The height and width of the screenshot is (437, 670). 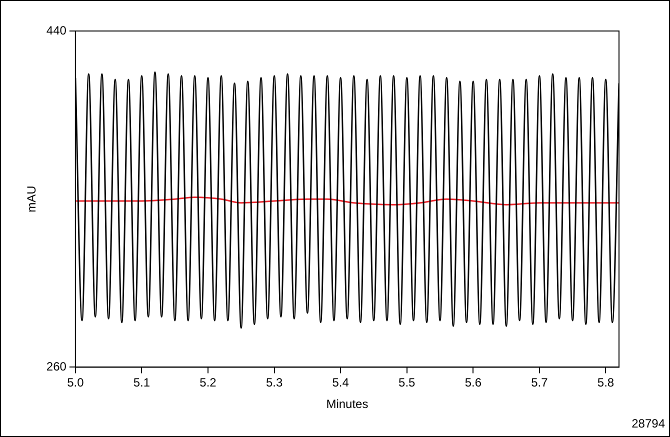 I want to click on x-tick-label: 5.7, so click(x=539, y=383).